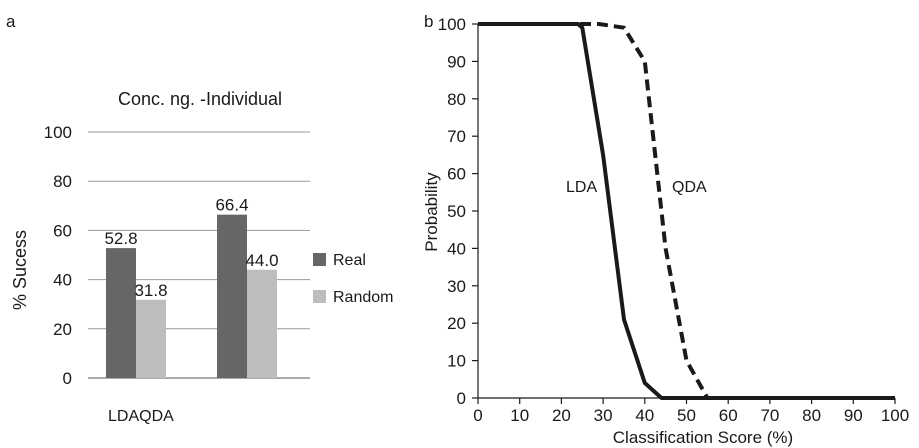  I want to click on panel-a-title: Conc. ng. -Individual, so click(200, 99).